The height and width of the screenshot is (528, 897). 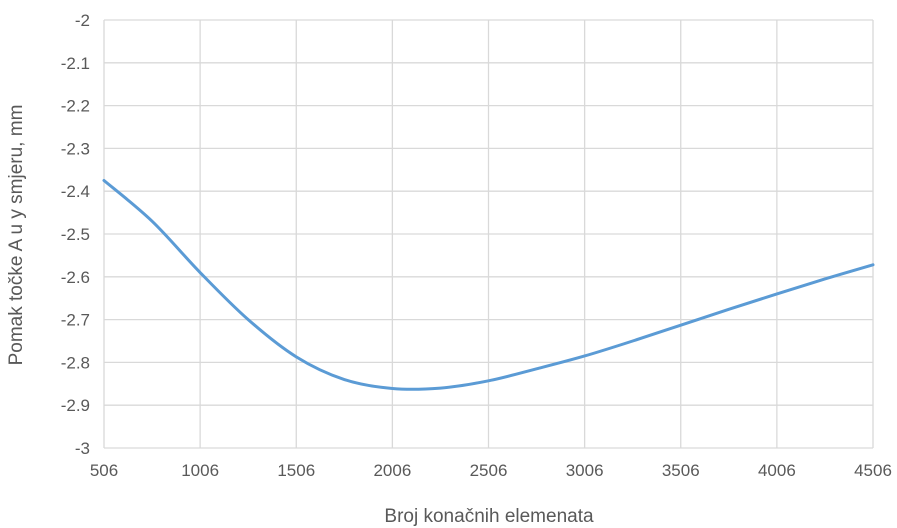 What do you see at coordinates (82, 20) in the screenshot?
I see `y-tick-label: -2` at bounding box center [82, 20].